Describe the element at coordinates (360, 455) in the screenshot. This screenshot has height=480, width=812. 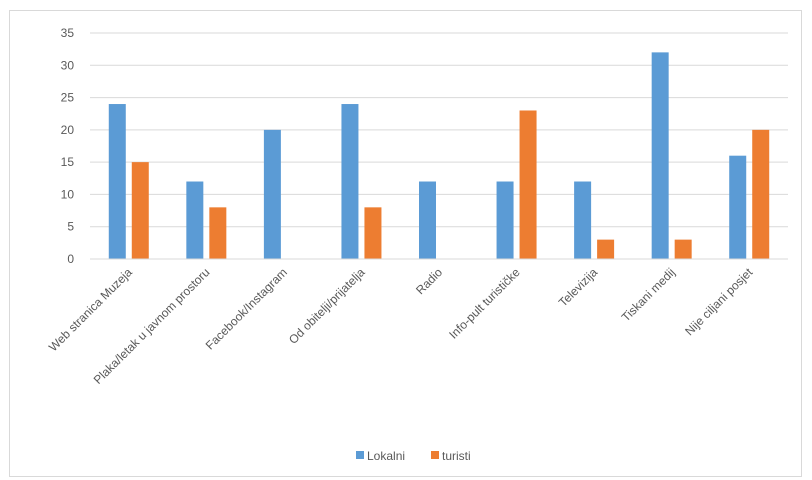
I see `legend-swatch-lokalni` at that location.